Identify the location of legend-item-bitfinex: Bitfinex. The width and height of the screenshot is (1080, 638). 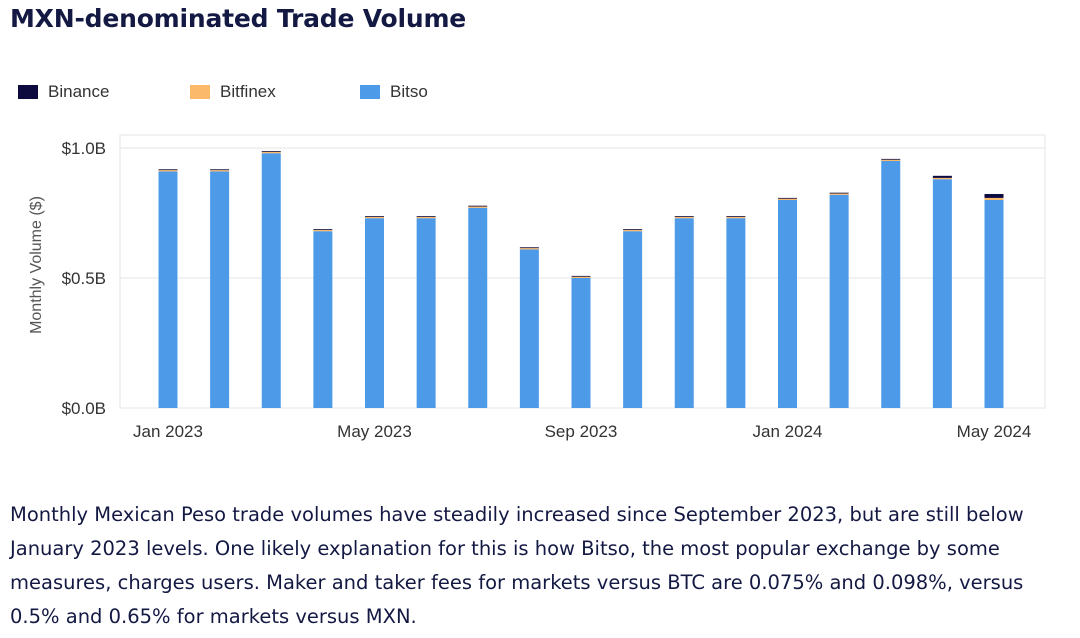
(233, 92).